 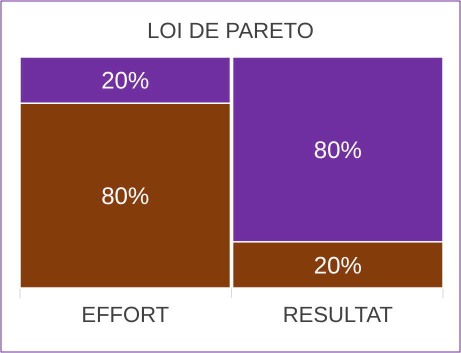 What do you see at coordinates (230, 30) in the screenshot?
I see `chart-title: LOI DE PARETO` at bounding box center [230, 30].